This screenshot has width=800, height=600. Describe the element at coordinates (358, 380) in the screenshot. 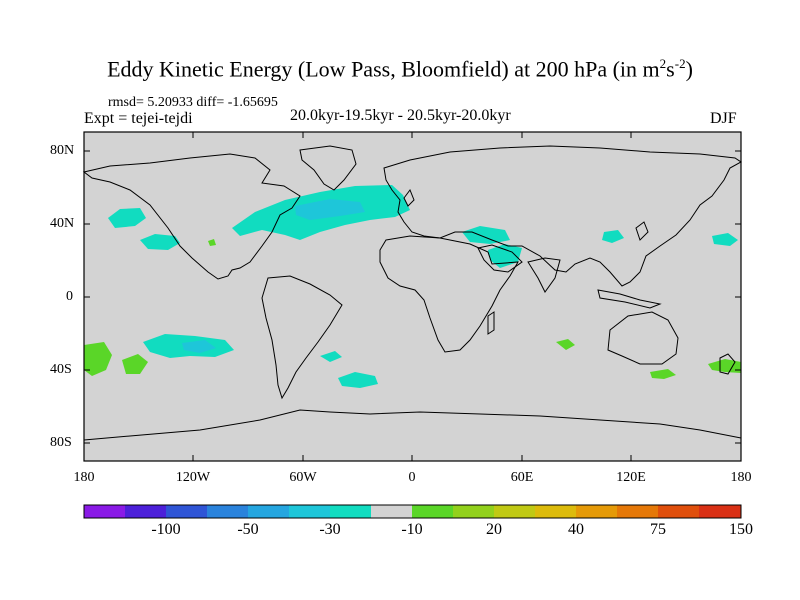

I see `patch-south-atlantic` at that location.